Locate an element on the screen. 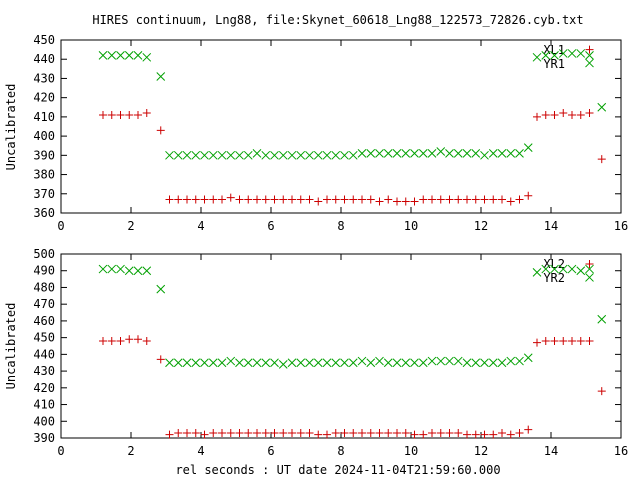 The height and width of the screenshot is (480, 640). x-tick-label: 14 is located at coordinates (551, 451).